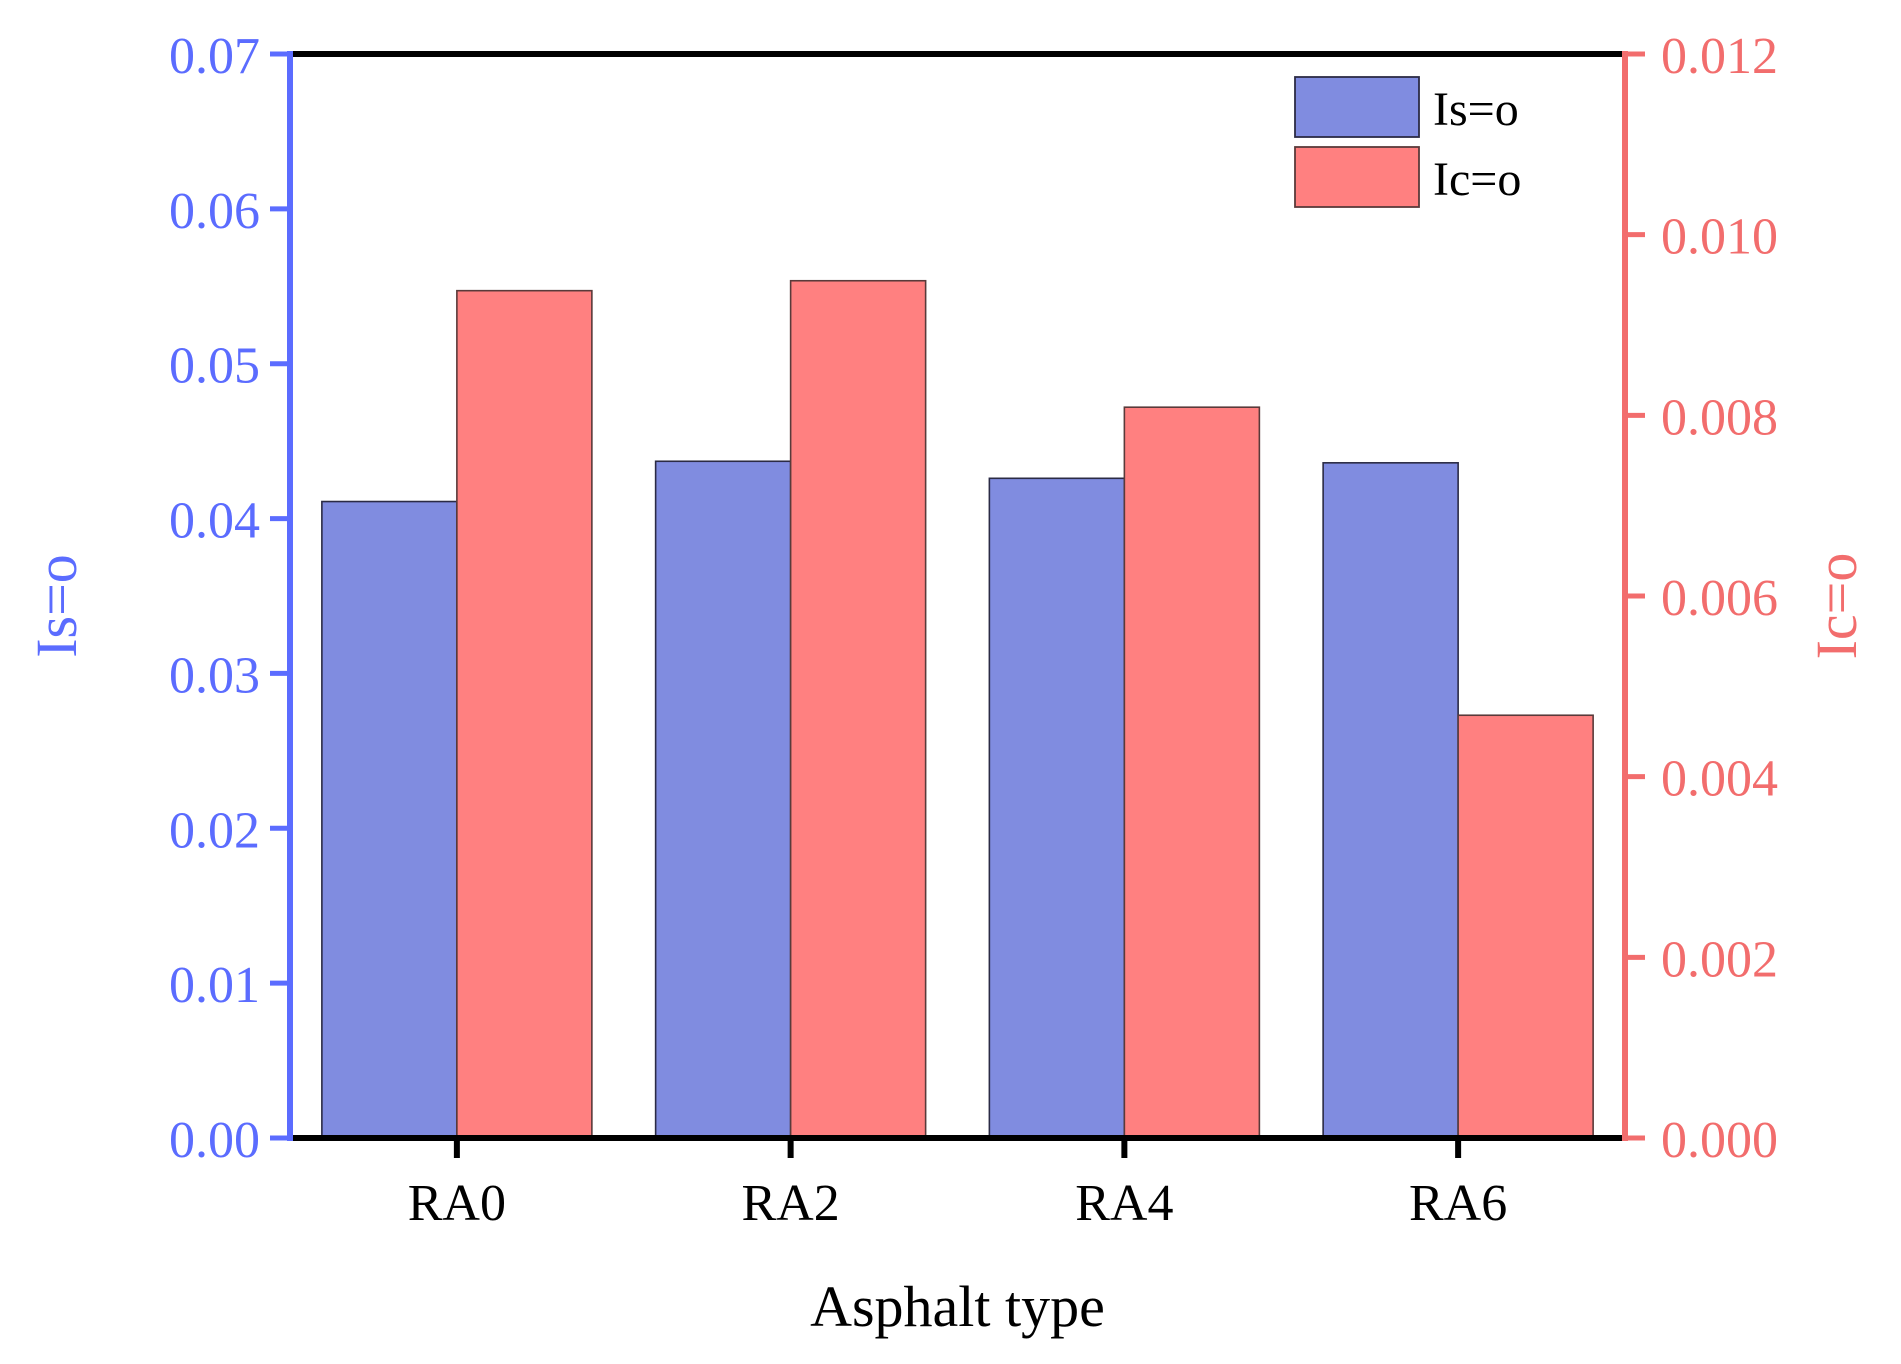  What do you see at coordinates (1390, 800) in the screenshot?
I see `bar-Is=o-RA6` at bounding box center [1390, 800].